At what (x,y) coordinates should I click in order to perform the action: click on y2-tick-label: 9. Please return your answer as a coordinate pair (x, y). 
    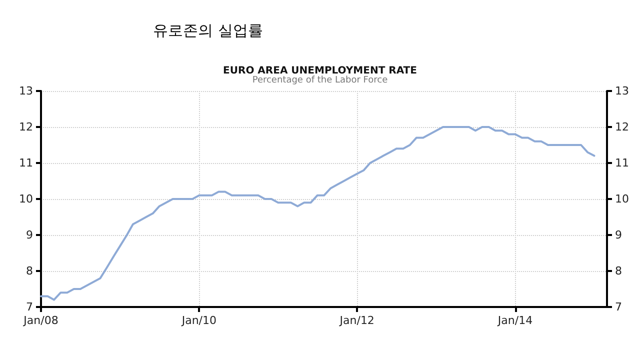
    Looking at the image, I should click on (618, 235).